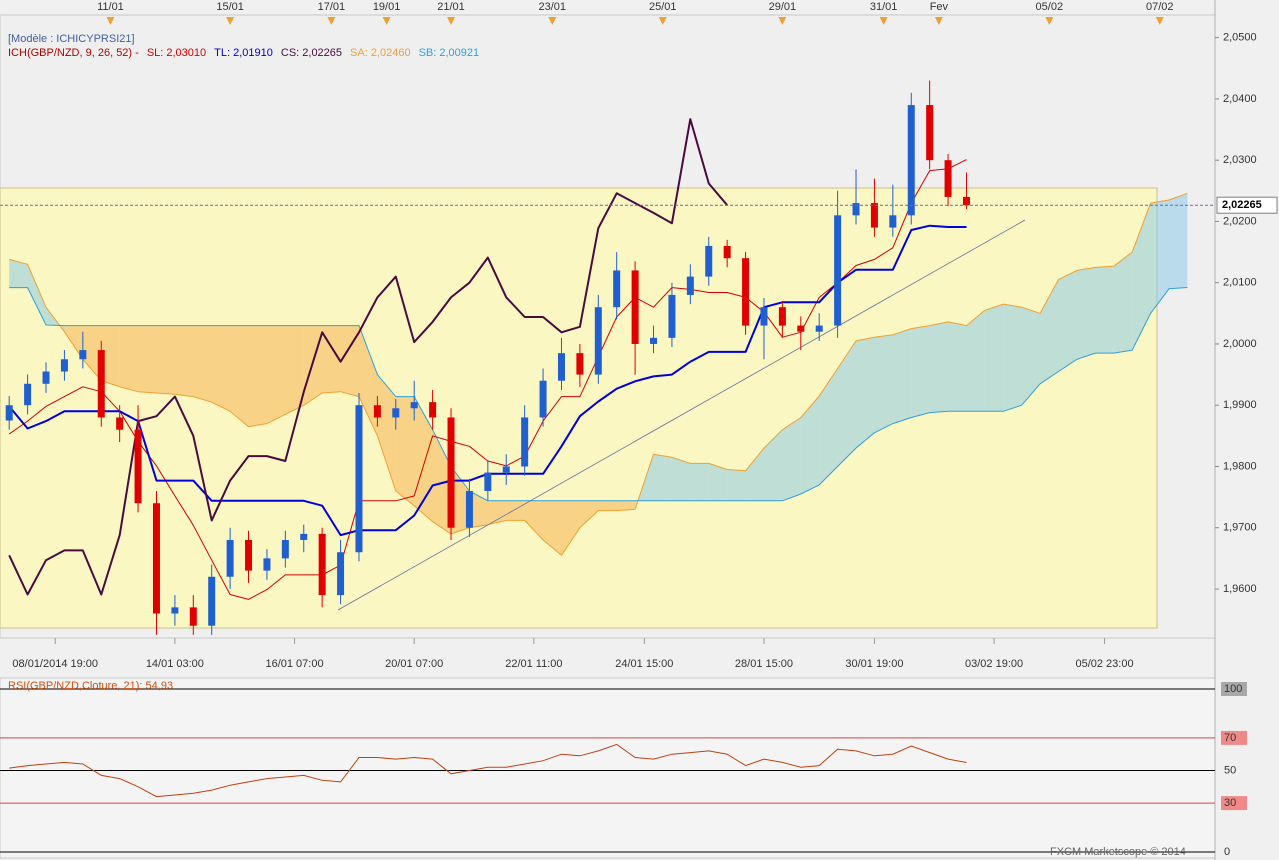 The height and width of the screenshot is (860, 1279). I want to click on y-tick-label: 50, so click(1230, 770).